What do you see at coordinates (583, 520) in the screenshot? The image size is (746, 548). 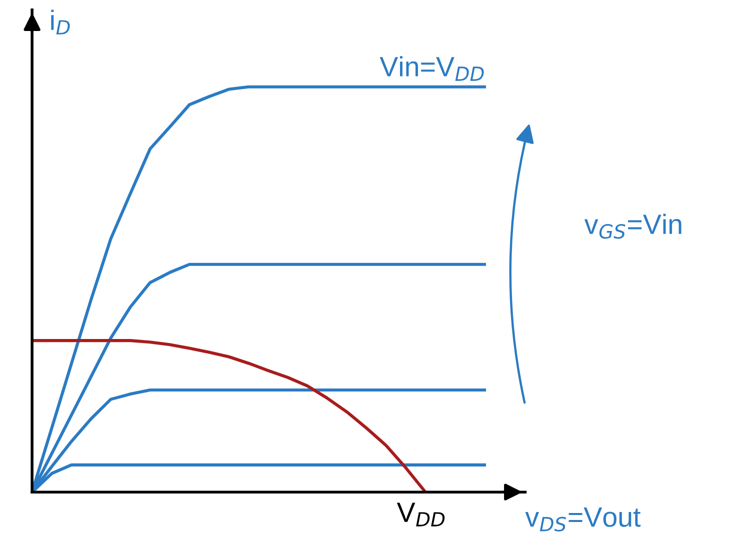 I see `x-axis-title: v$_{DS}$=Vout` at bounding box center [583, 520].